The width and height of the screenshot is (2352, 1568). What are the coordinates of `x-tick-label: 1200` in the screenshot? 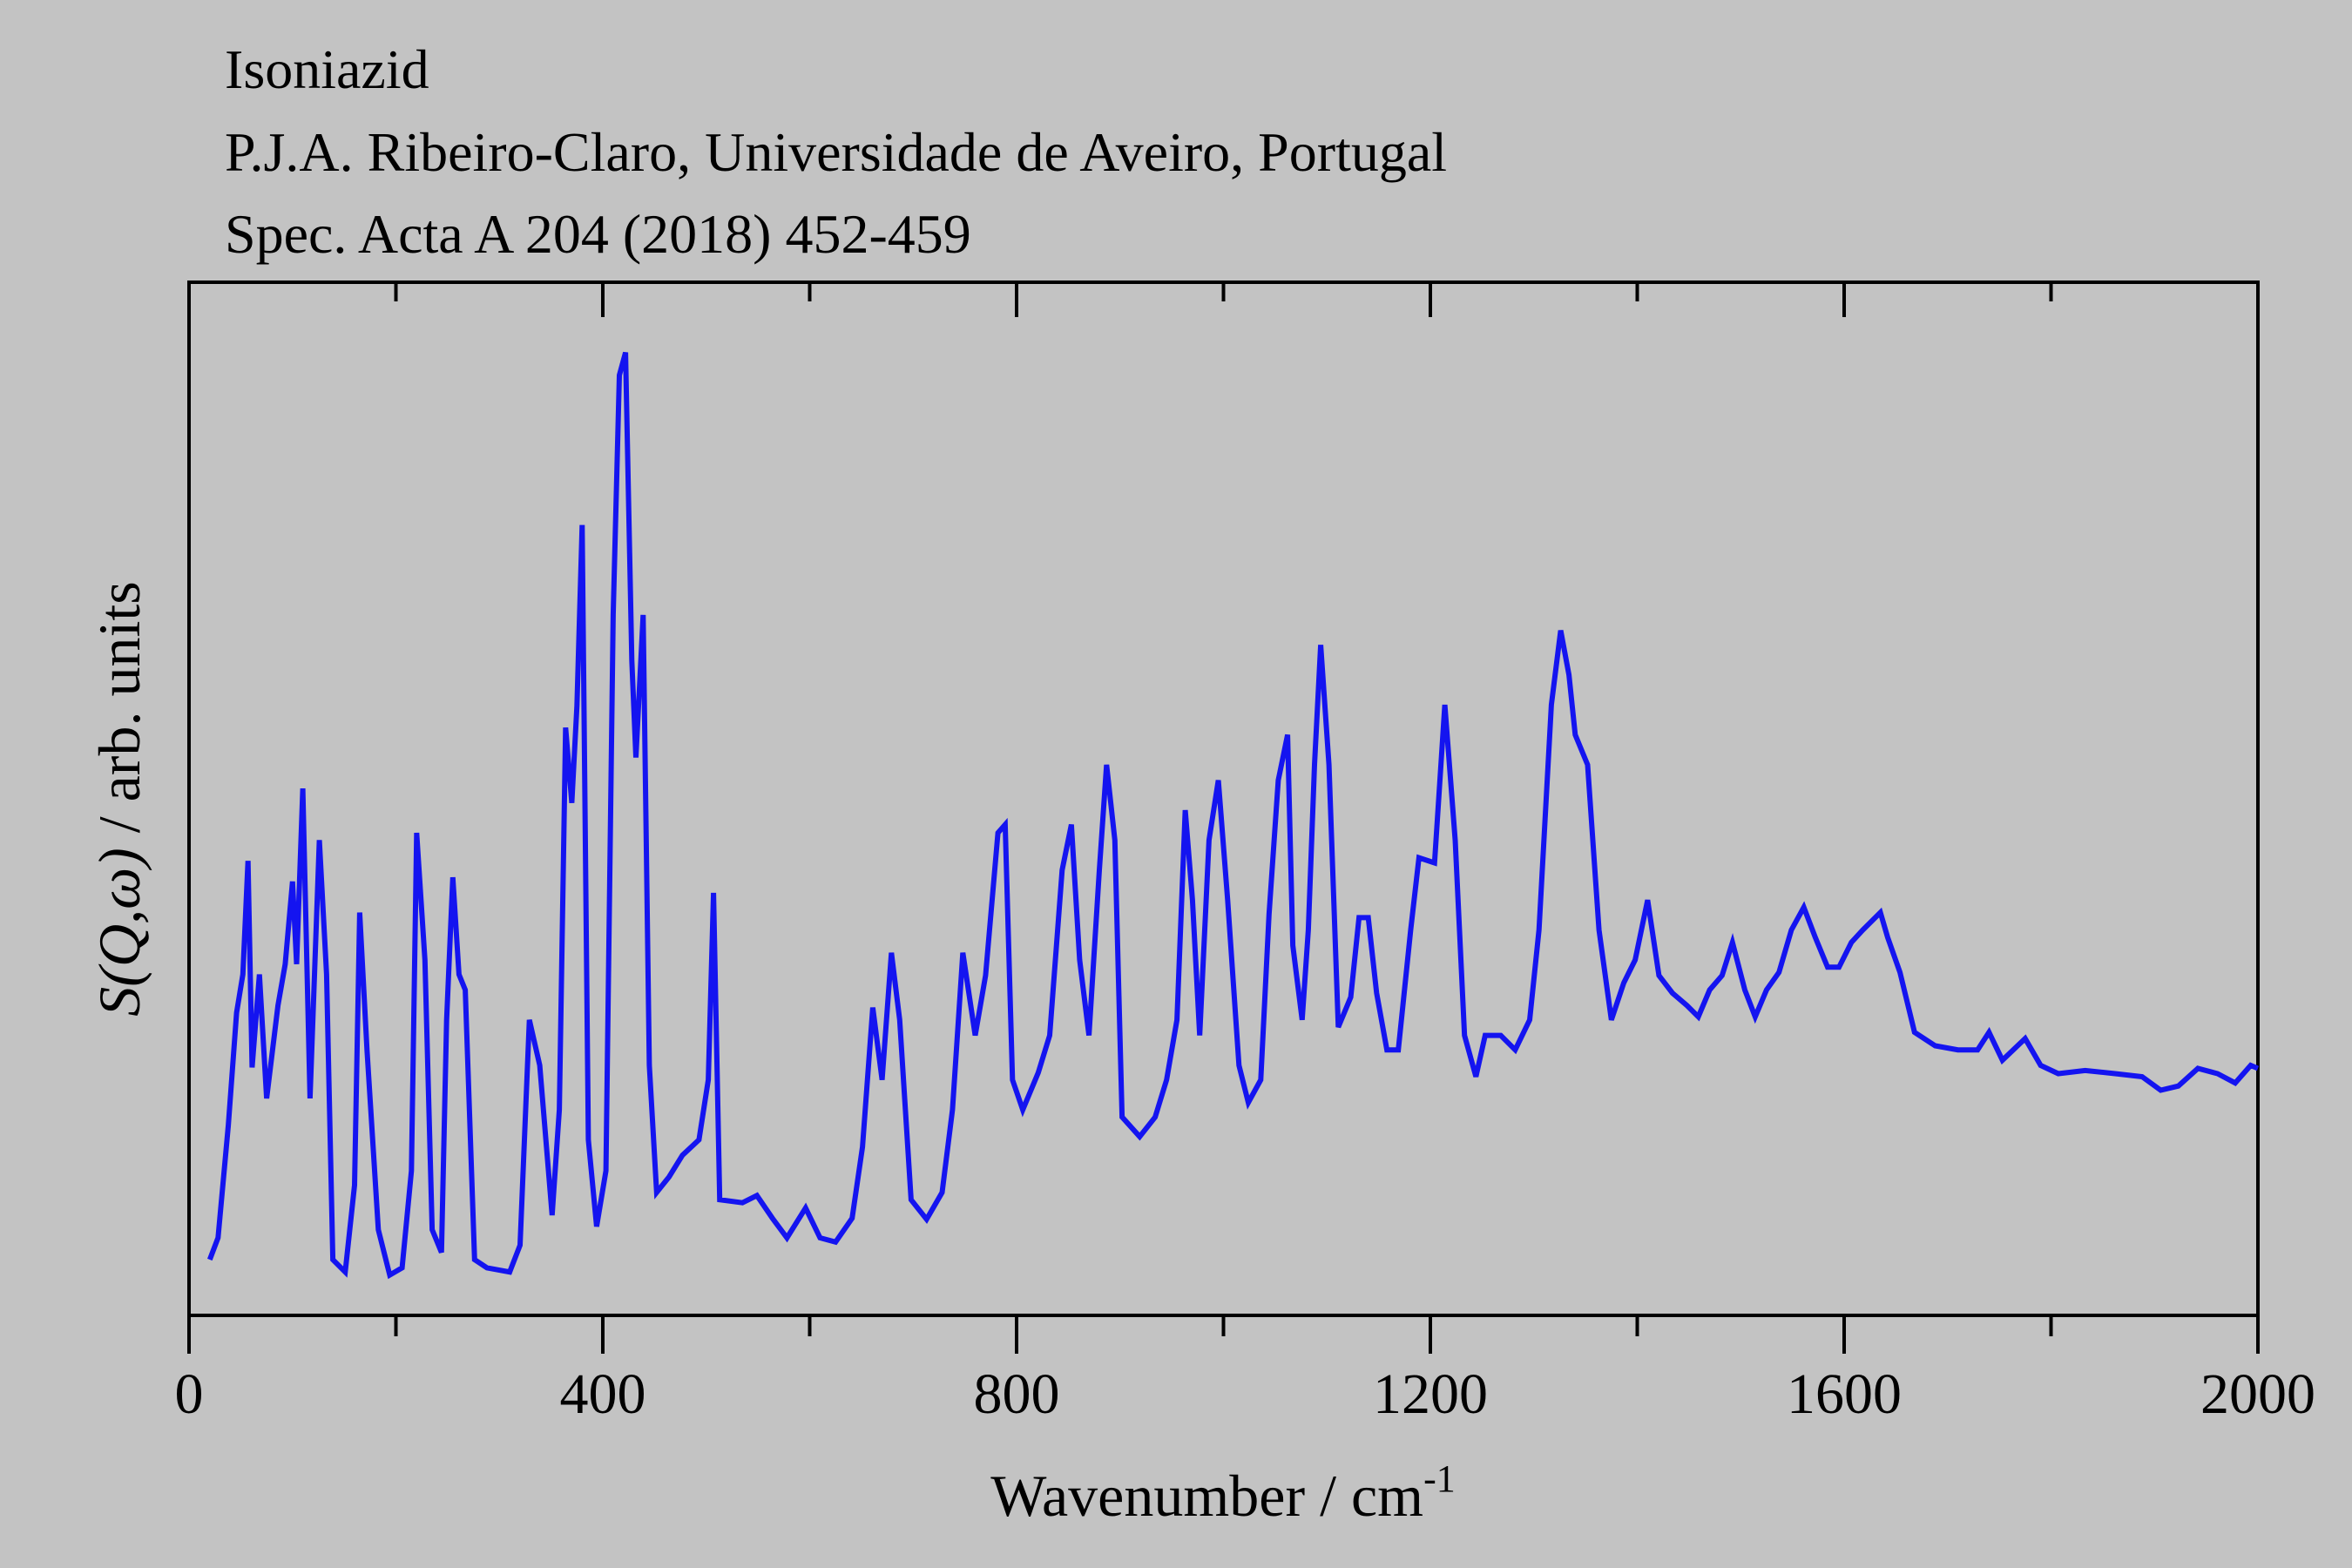 It's located at (1430, 1394).